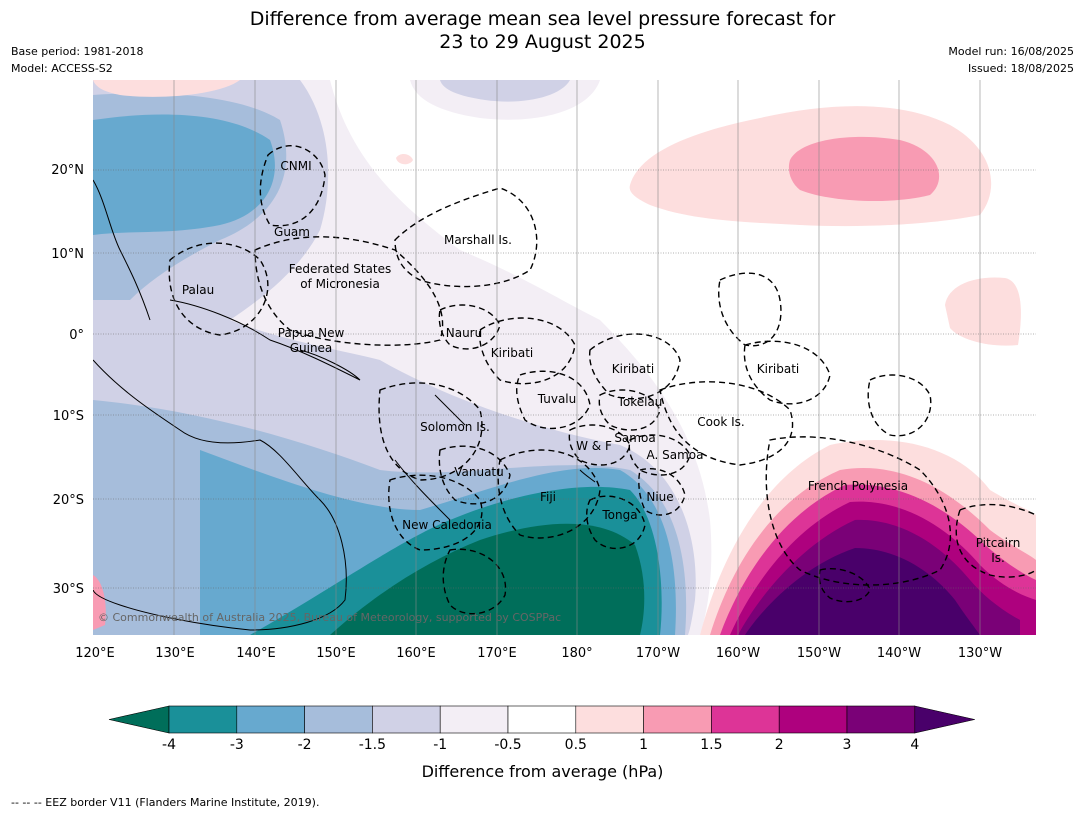 This screenshot has height=816, width=1085. What do you see at coordinates (292, 232) in the screenshot?
I see `label-guam: Guam` at bounding box center [292, 232].